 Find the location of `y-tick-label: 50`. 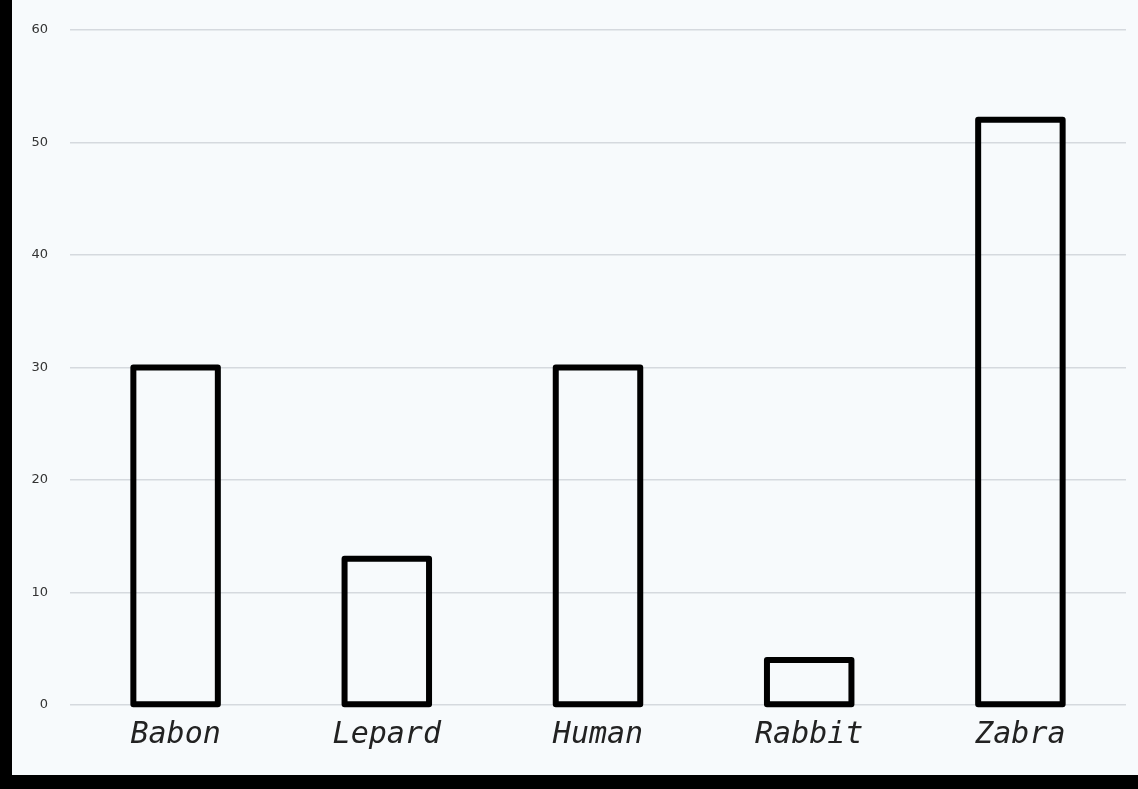

y-tick-label: 50 is located at coordinates (39, 141).